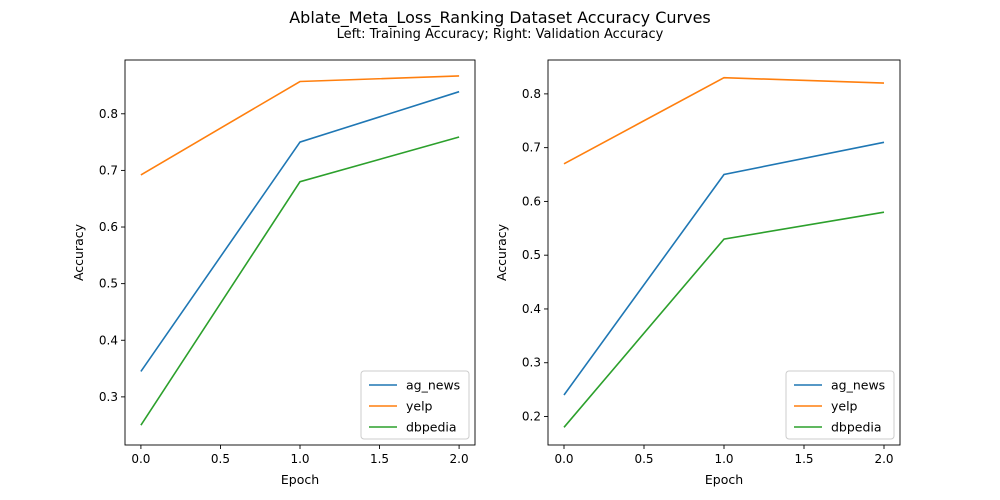 The height and width of the screenshot is (500, 1000). Describe the element at coordinates (724, 319) in the screenshot. I see `series-line-dbpedia` at that location.